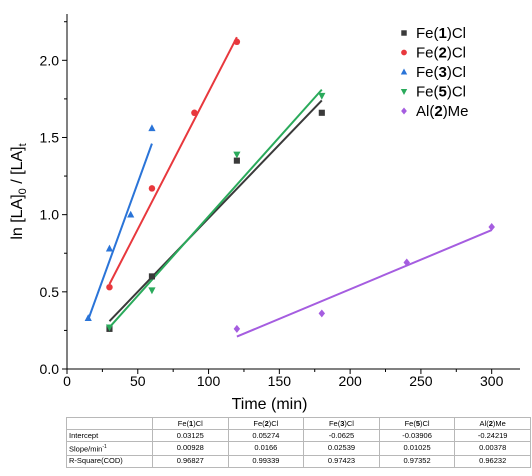 The height and width of the screenshot is (476, 532). Describe the element at coordinates (67, 381) in the screenshot. I see `x-tick-label: 0` at that location.